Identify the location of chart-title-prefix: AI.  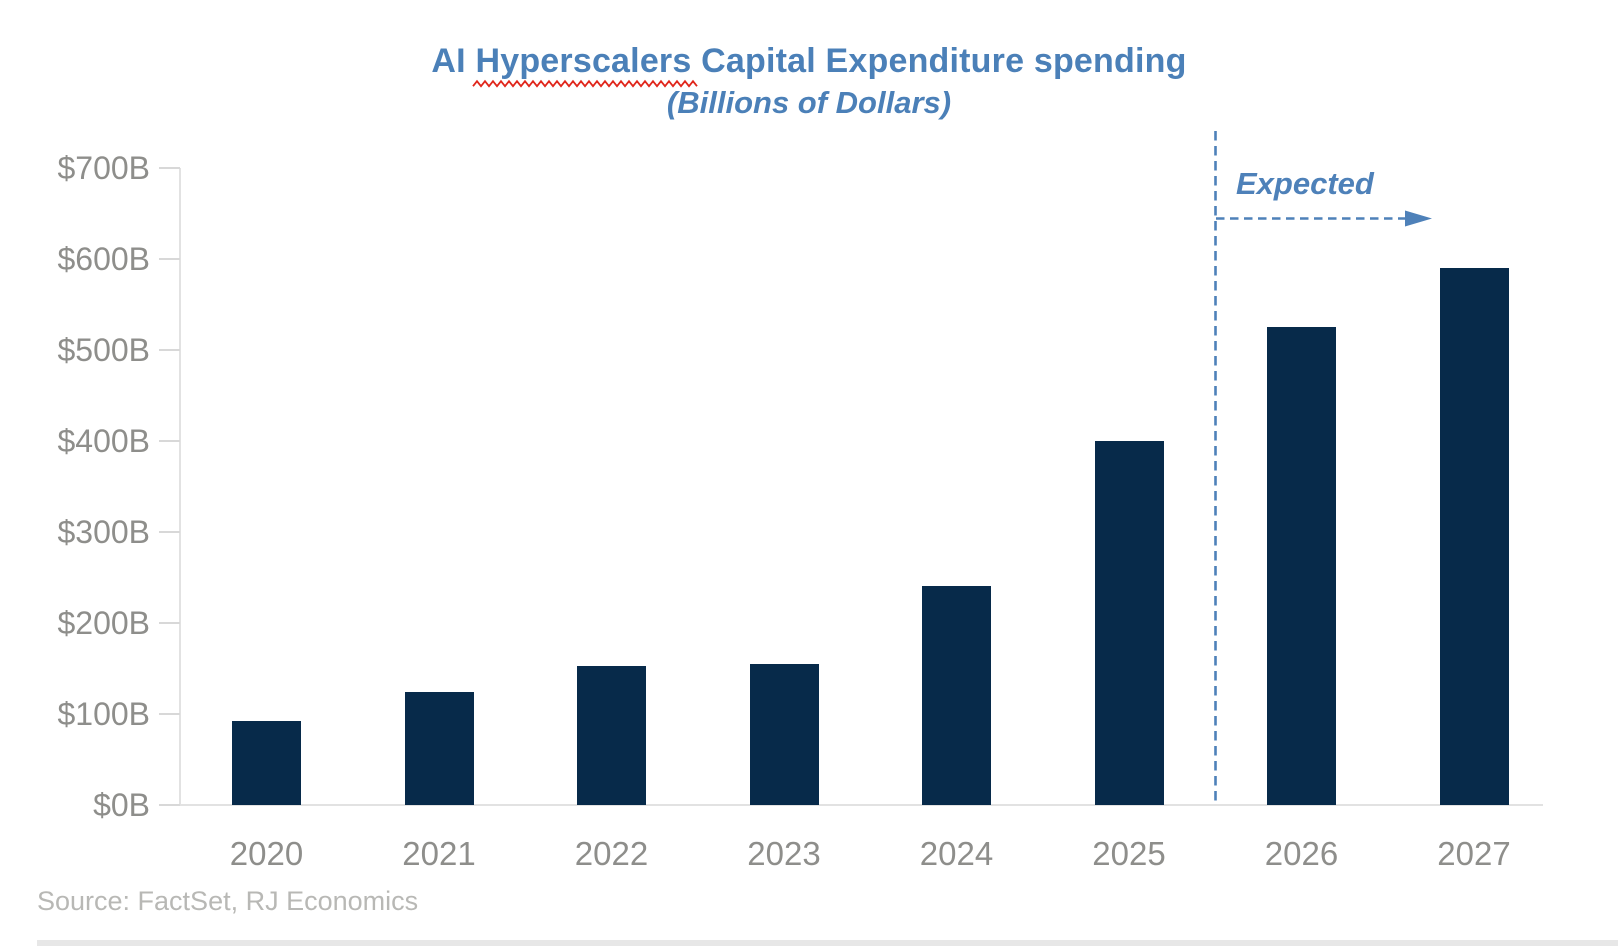
(453, 61).